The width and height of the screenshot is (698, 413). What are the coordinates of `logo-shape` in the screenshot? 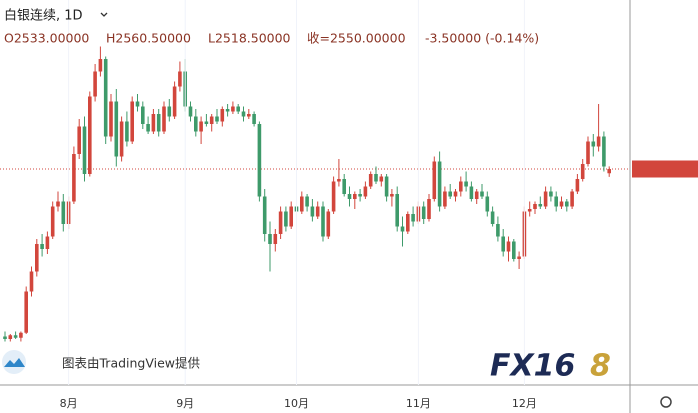 It's located at (14, 362).